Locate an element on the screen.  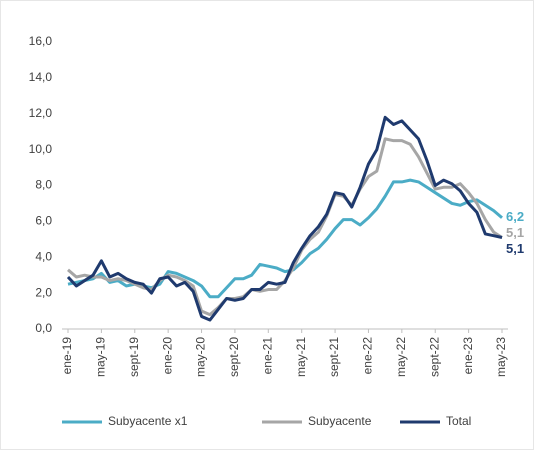
value-label: 6,2 is located at coordinates (515, 216).